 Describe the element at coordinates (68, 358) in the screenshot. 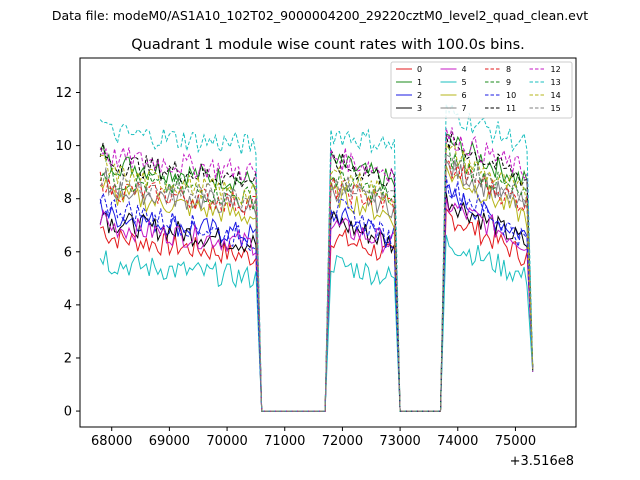

I see `y-tick-label: 2` at that location.